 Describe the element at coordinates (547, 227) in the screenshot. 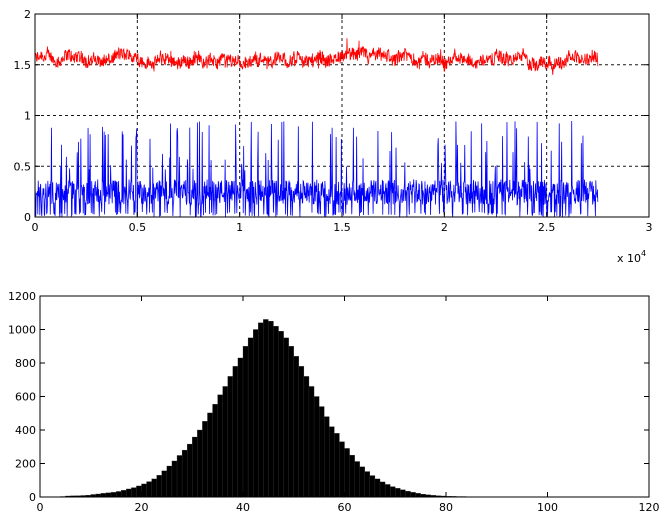

I see `timeseries-xtick-label: 2.5` at that location.